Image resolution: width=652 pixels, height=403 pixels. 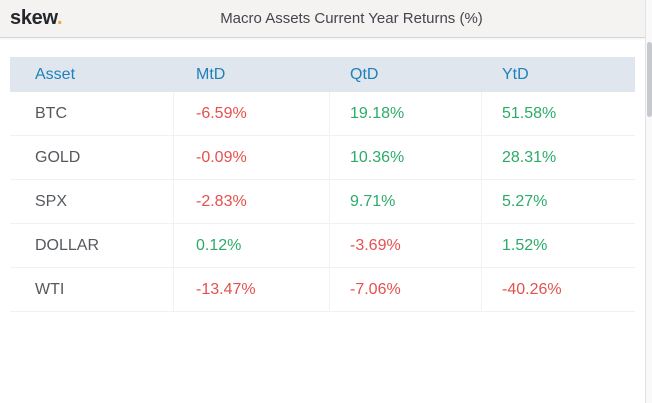 What do you see at coordinates (525, 201) in the screenshot?
I see `cell-ytd: 5.27%` at bounding box center [525, 201].